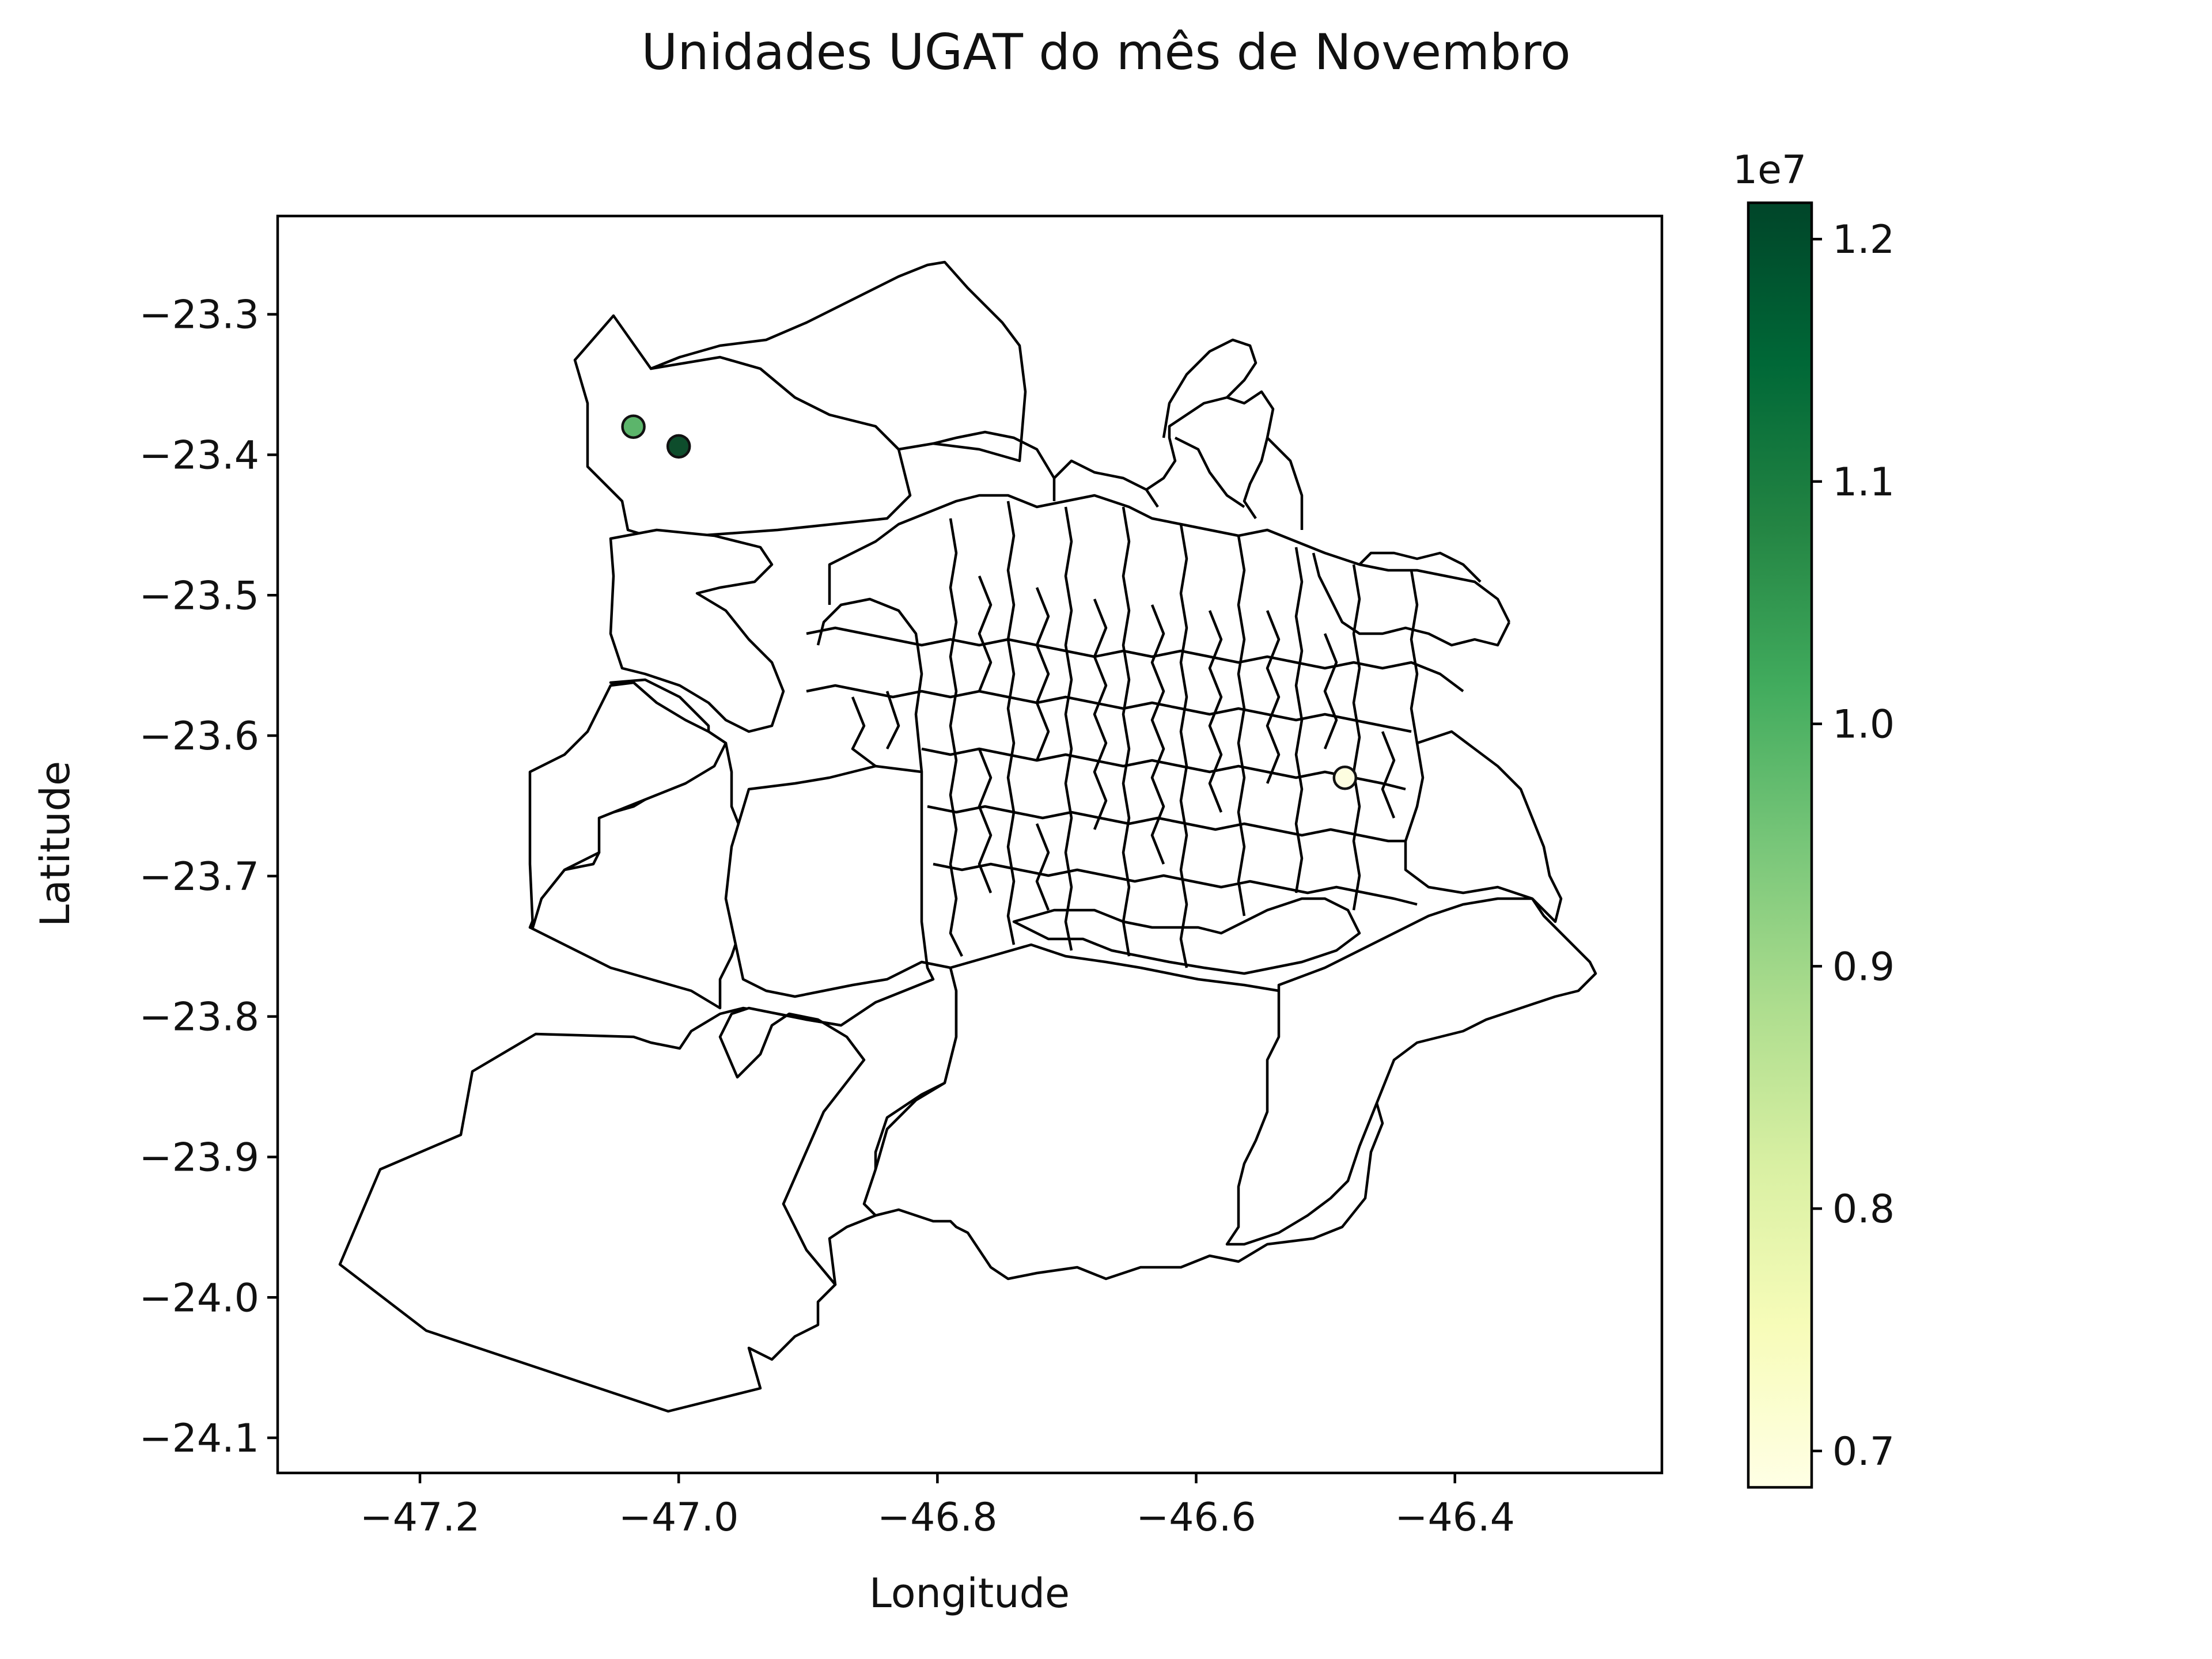 The height and width of the screenshot is (1659, 2212). I want to click on colorbar-tick-label: 0.8, so click(1863, 1209).